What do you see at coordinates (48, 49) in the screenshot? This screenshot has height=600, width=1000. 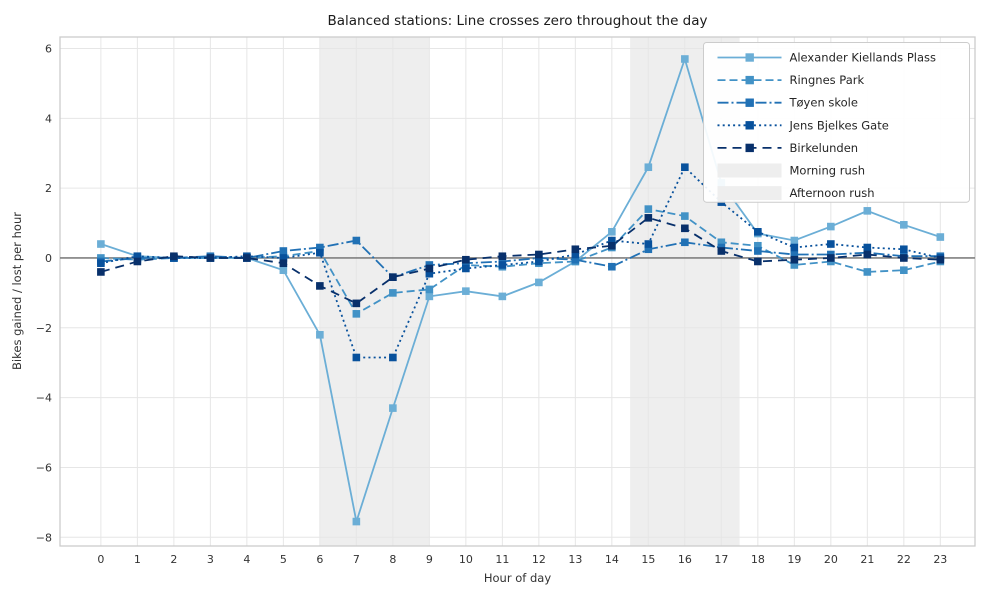 I see `y-tick-label: 6` at bounding box center [48, 49].